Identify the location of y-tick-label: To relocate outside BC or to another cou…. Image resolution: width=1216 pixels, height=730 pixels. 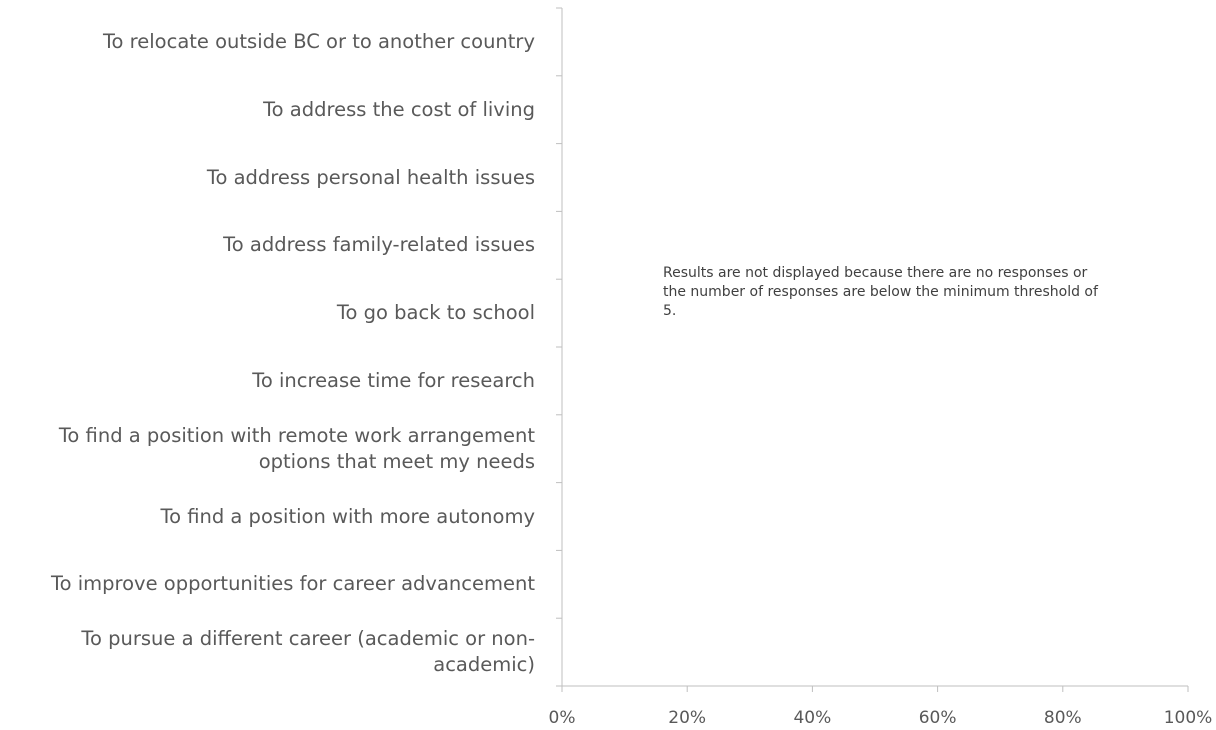
(318, 41).